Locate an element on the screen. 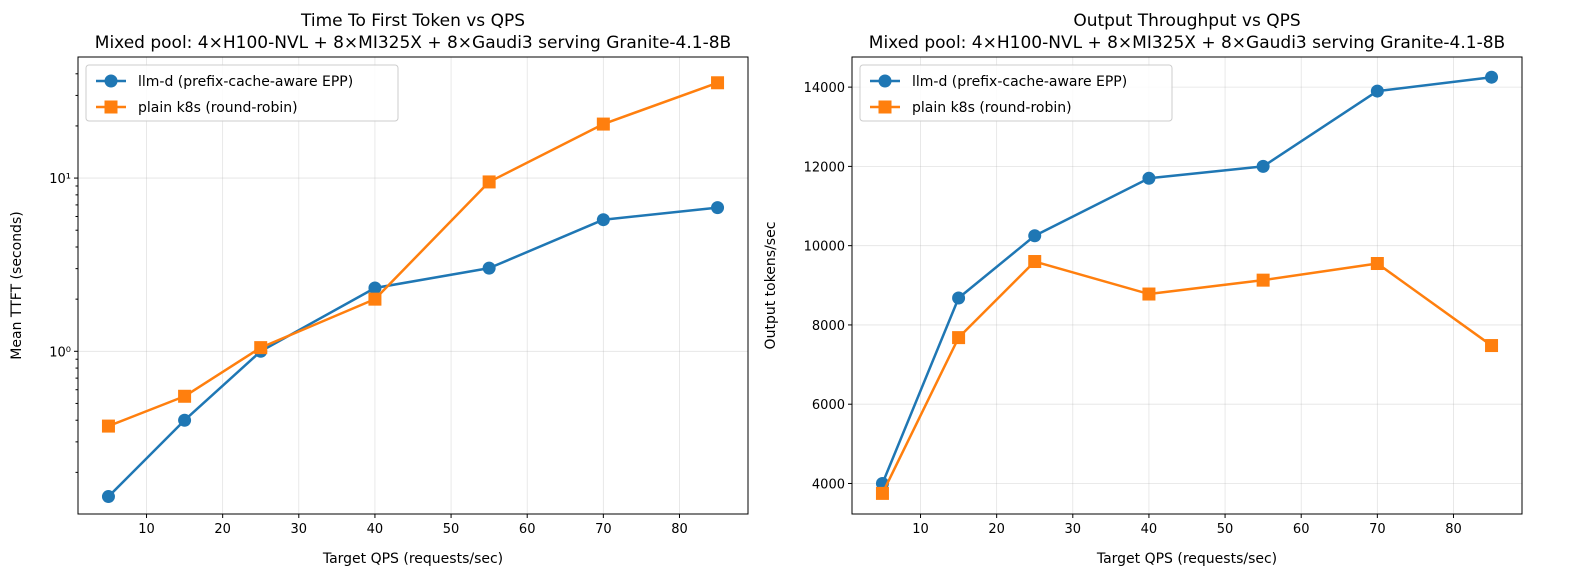  y-tick-label: 4000 is located at coordinates (828, 484).